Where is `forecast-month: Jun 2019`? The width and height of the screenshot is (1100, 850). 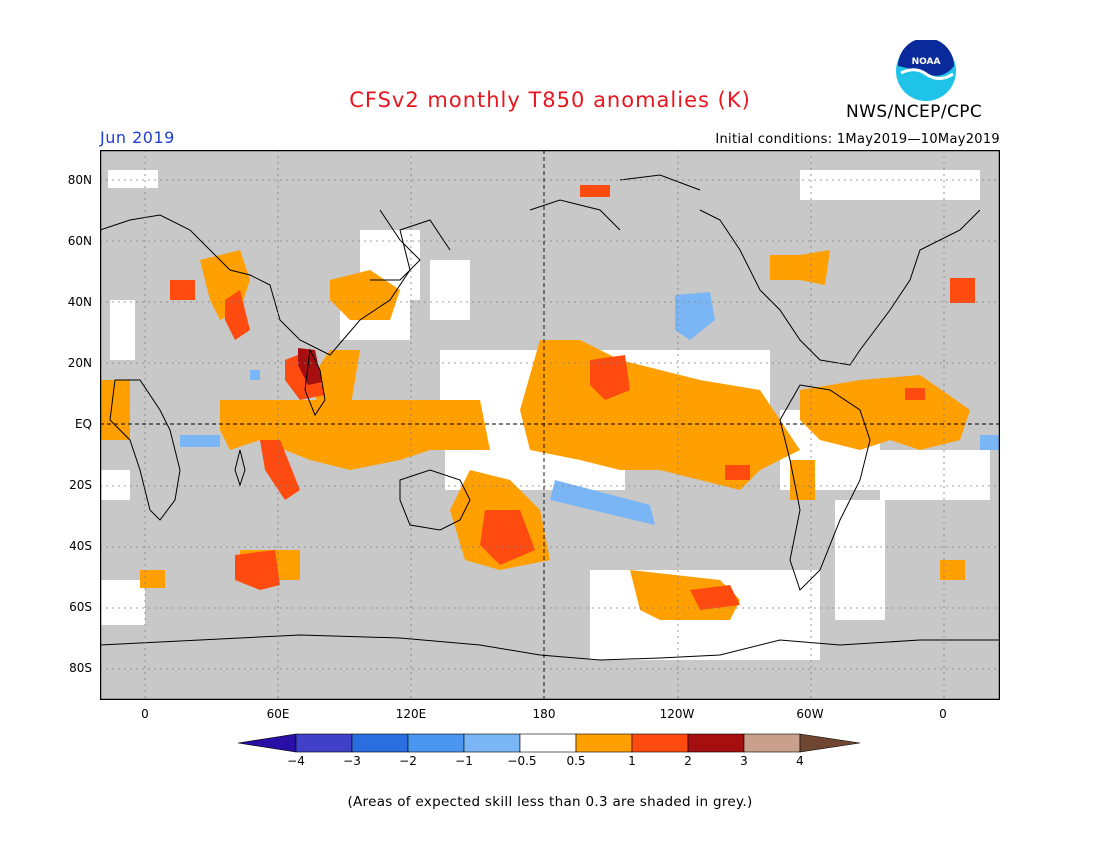
forecast-month: Jun 2019 is located at coordinates (137, 137).